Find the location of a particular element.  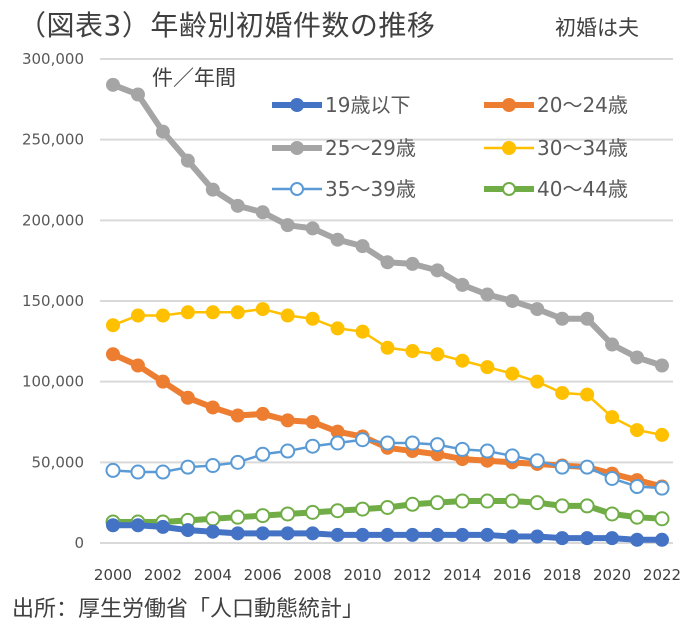

x-tick-label: 2008 is located at coordinates (313, 575).